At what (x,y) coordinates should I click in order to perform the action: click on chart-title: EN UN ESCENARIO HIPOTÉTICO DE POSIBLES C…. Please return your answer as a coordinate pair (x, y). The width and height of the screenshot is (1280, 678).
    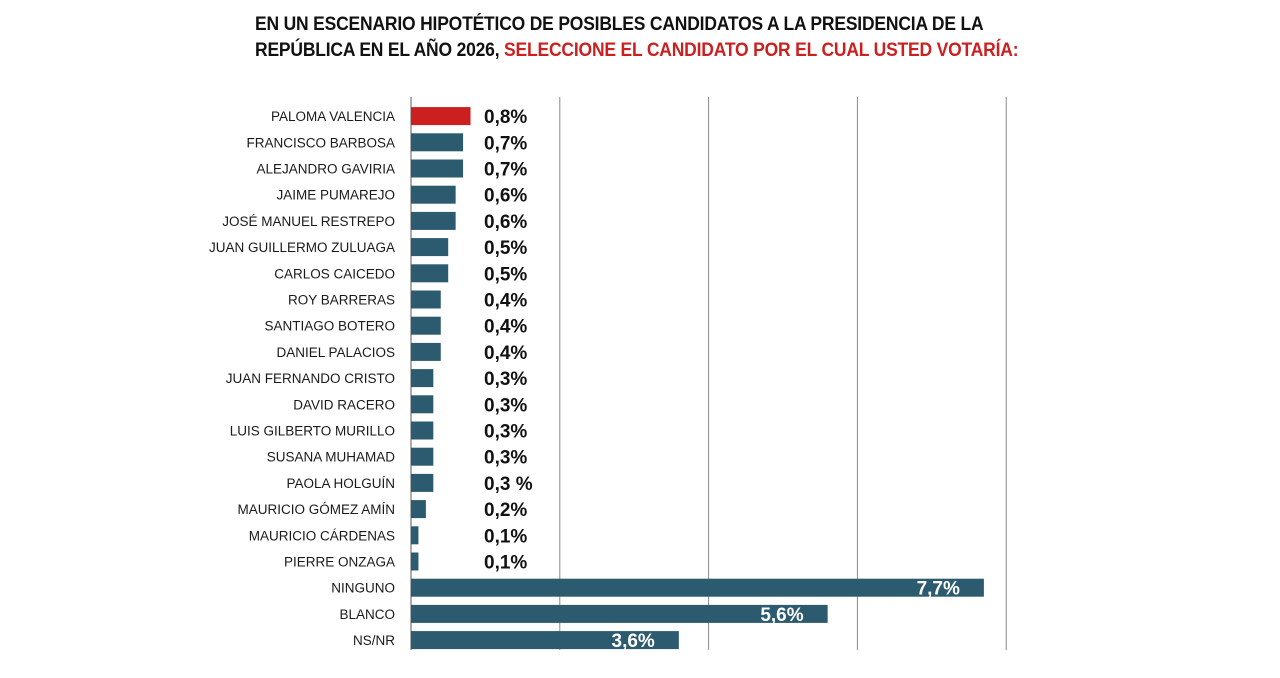
    Looking at the image, I should click on (637, 38).